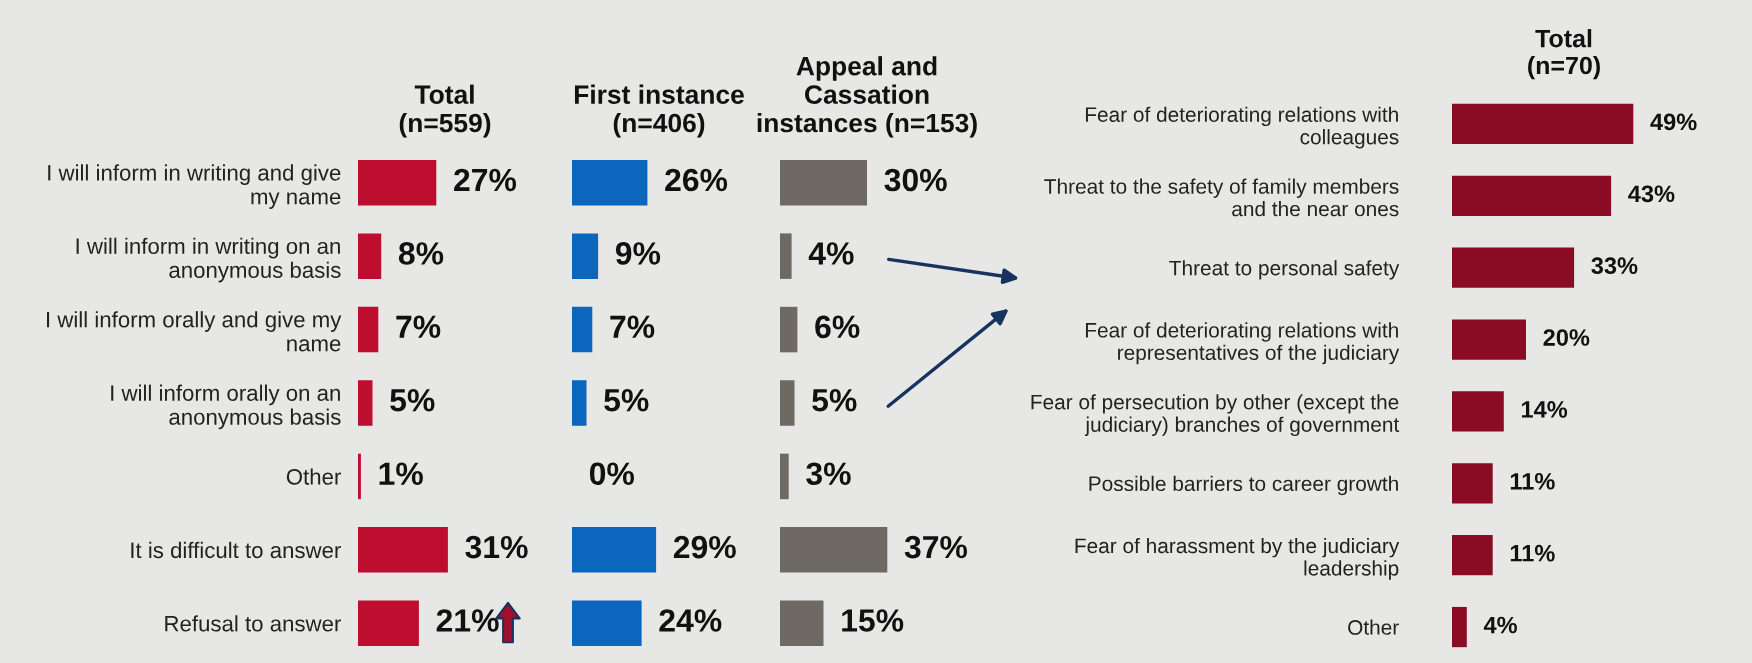 The image size is (1752, 663). What do you see at coordinates (253, 623) in the screenshot?
I see `y-tick-label: Refusal to answer` at bounding box center [253, 623].